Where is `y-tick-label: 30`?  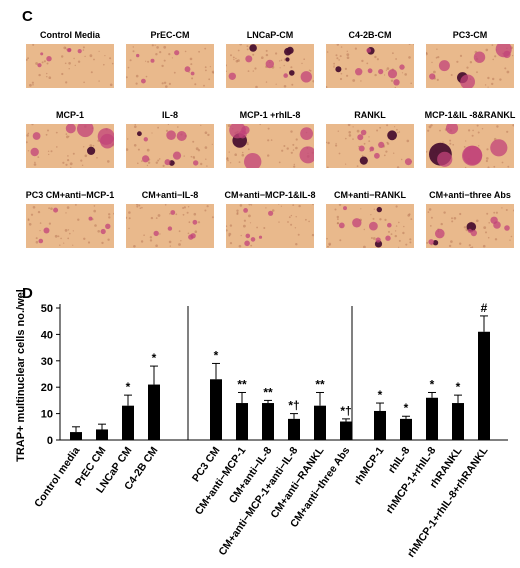
y-tick-label: 30 is located at coordinates (47, 362).